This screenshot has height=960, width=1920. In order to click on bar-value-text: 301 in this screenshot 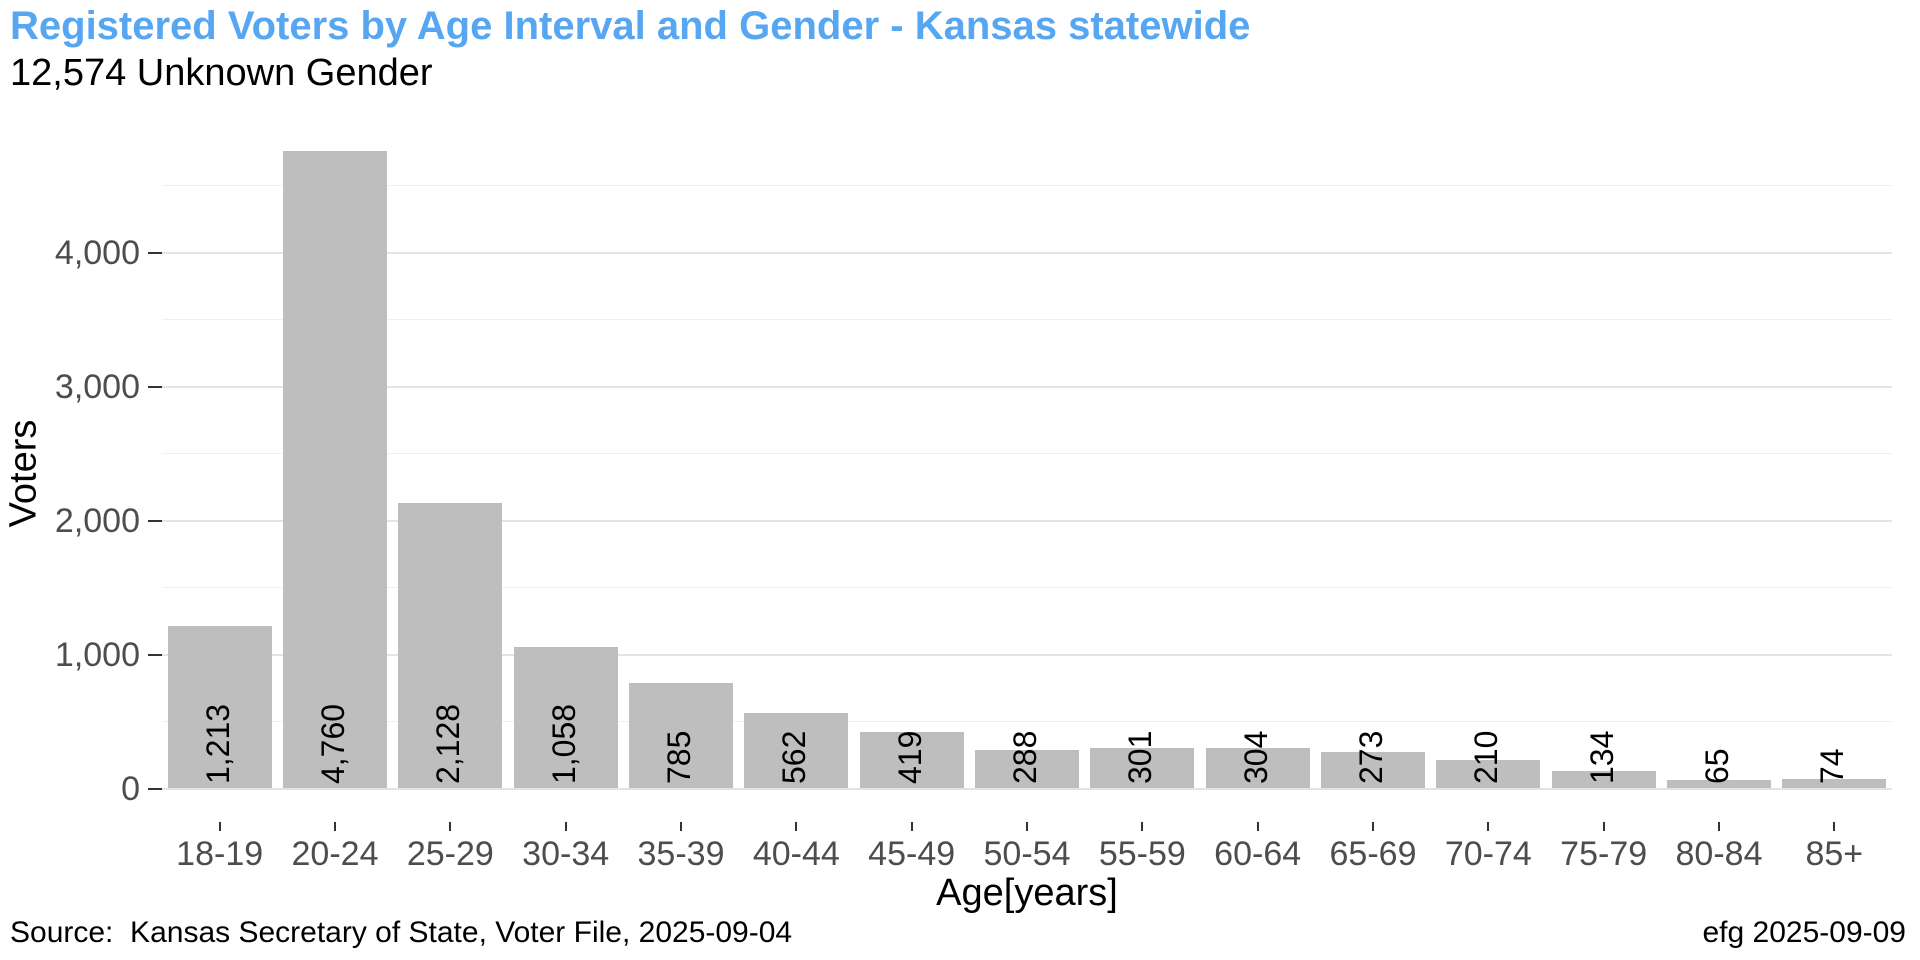, I will do `click(1140, 757)`.